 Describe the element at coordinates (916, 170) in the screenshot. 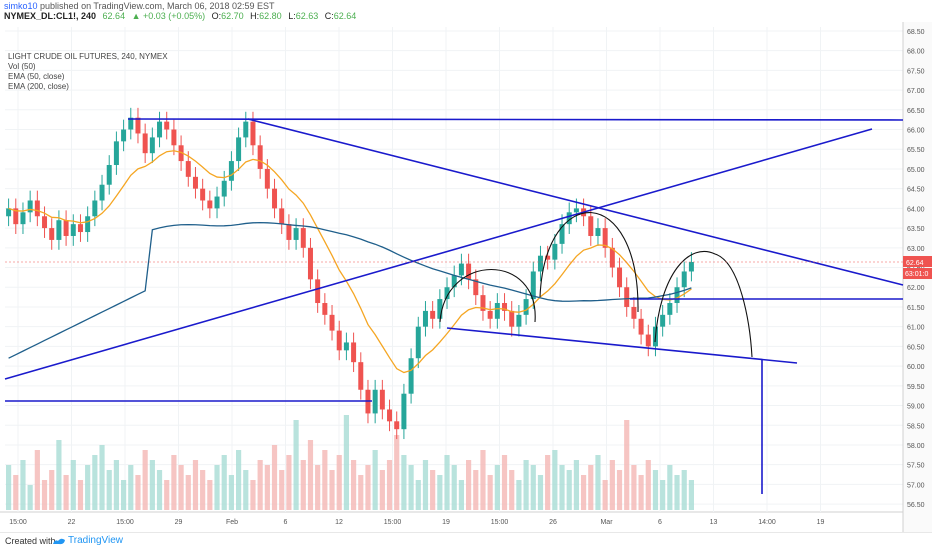

I see `y-tick-label: 65.00` at that location.